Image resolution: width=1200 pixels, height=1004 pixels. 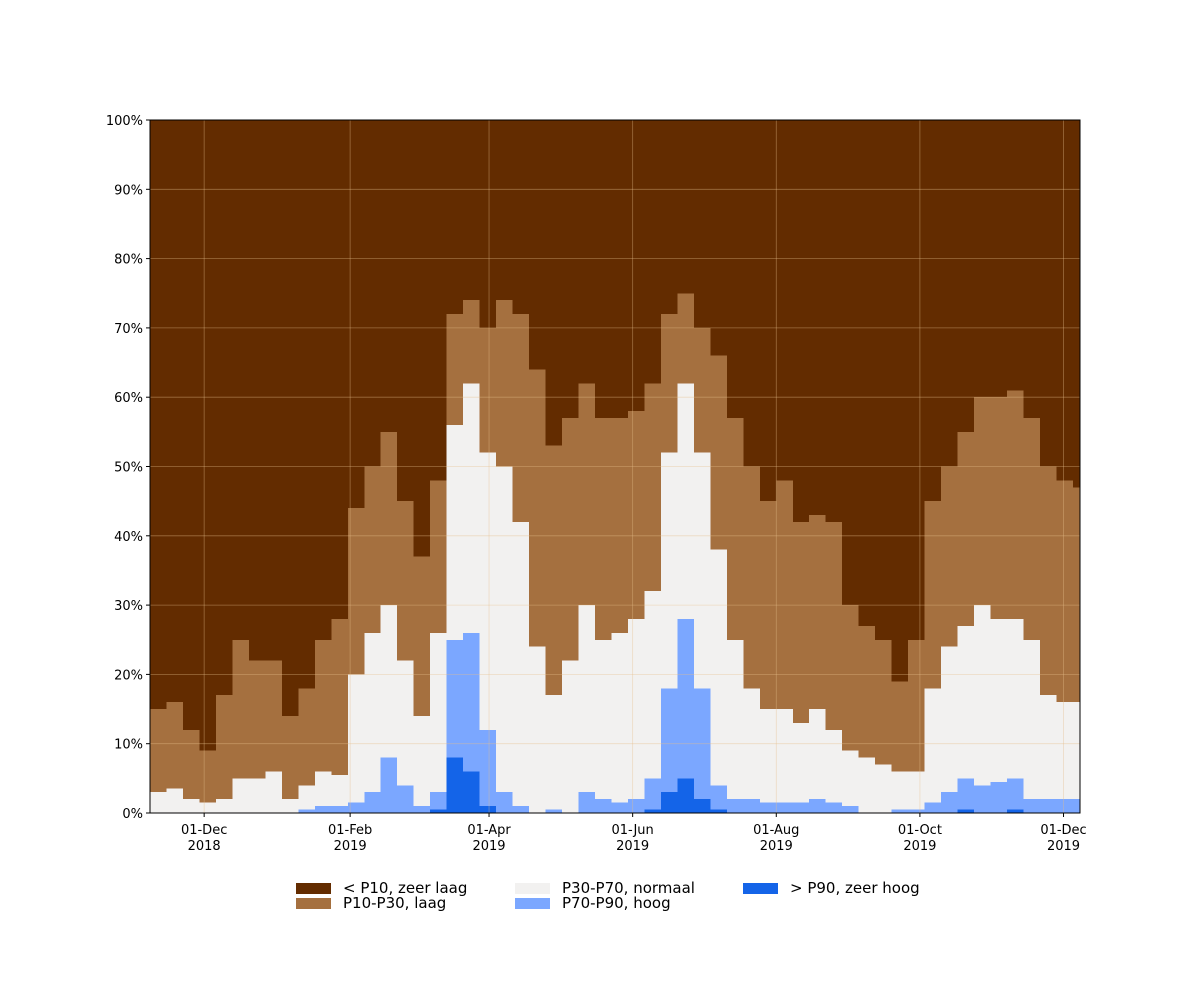 I want to click on legend-label: P30-P70, normaal, so click(x=628, y=888).